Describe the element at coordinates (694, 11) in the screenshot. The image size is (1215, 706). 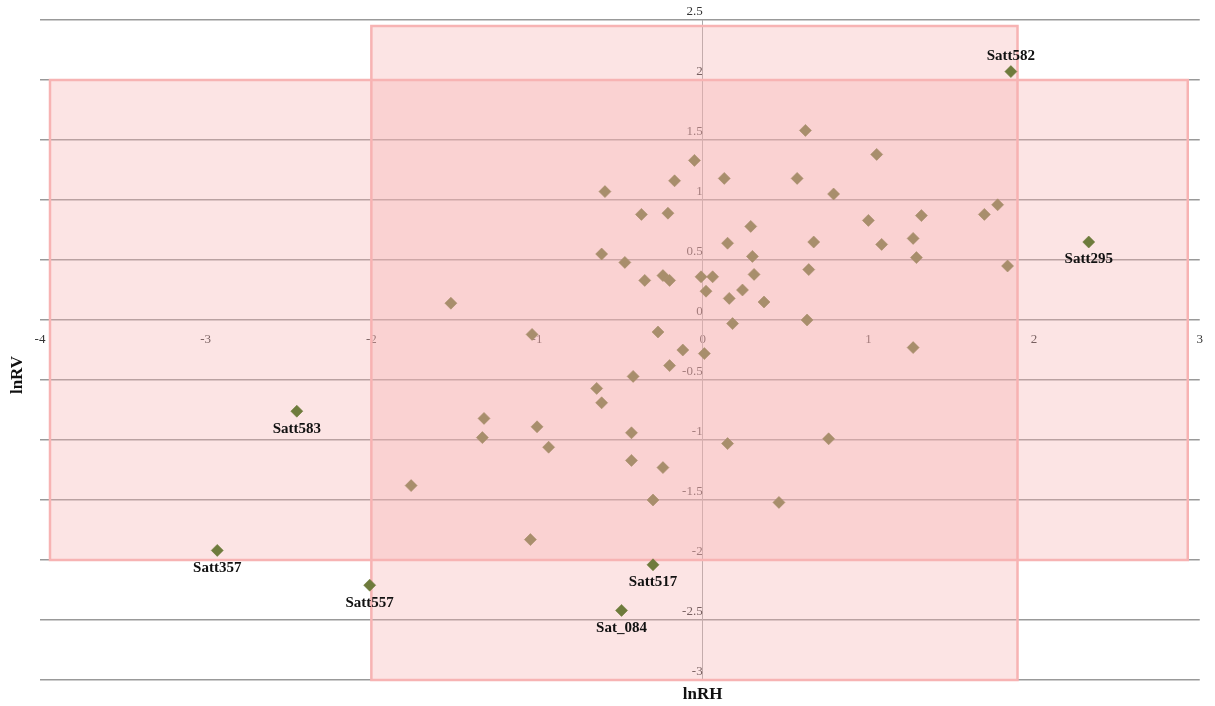
I see `y-tick-label: 2.5` at that location.